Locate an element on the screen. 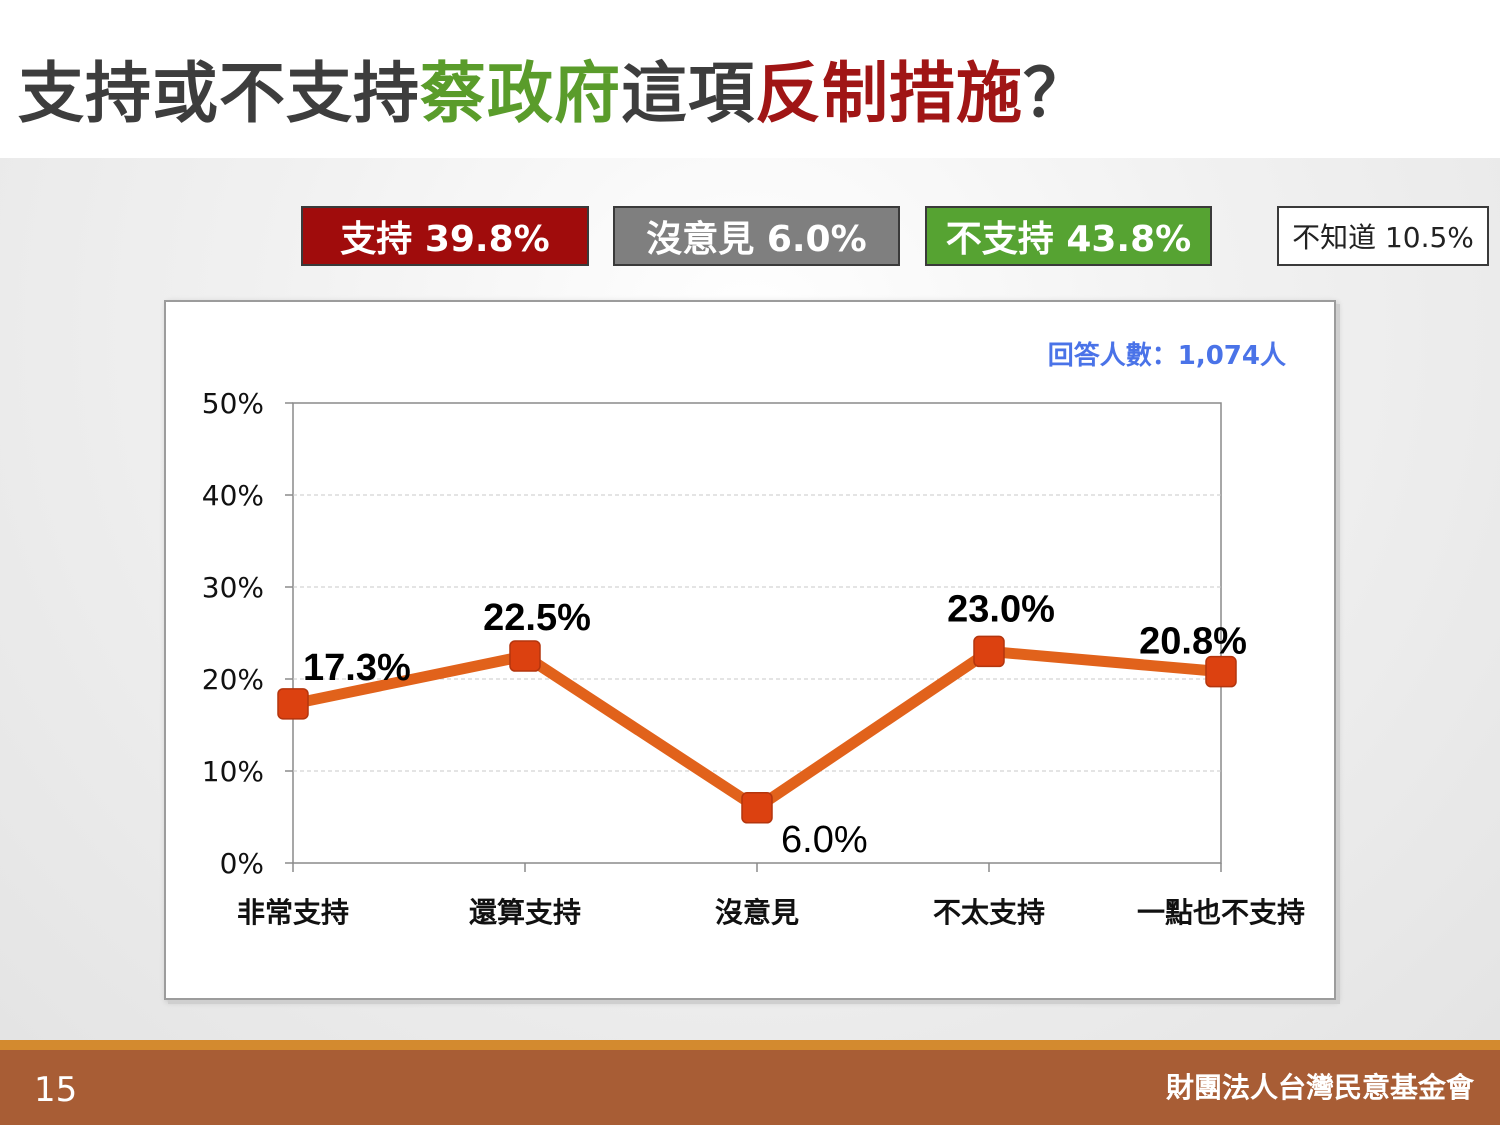 This screenshot has height=1125, width=1500. title-part-1: 支持或不支持 is located at coordinates (219, 93).